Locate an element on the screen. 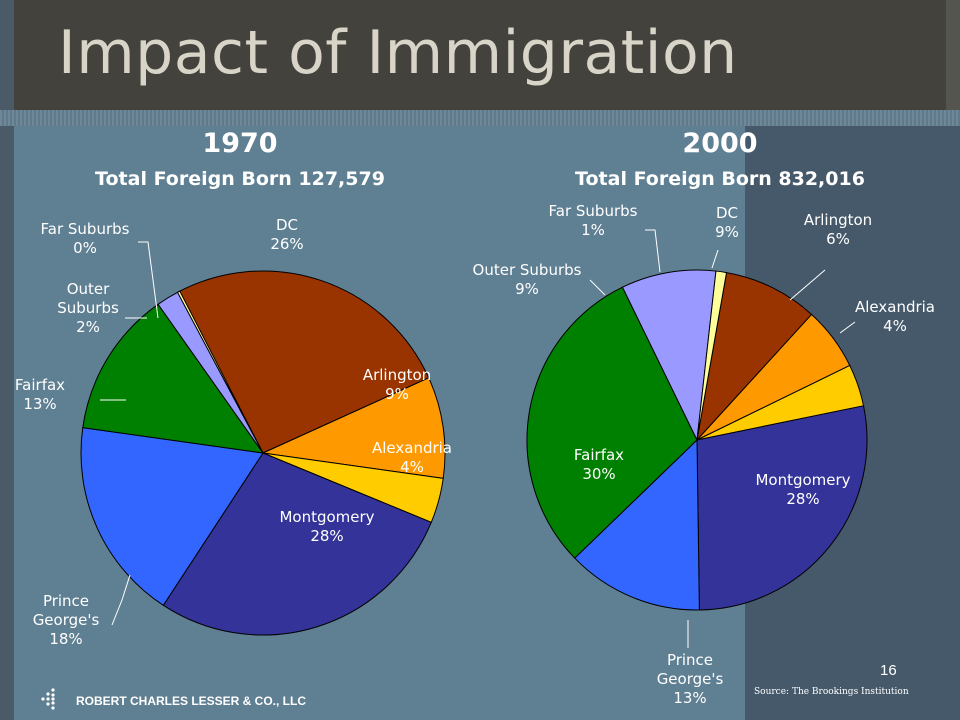 This screenshot has width=960, height=720. slide-number: 16 is located at coordinates (888, 670).